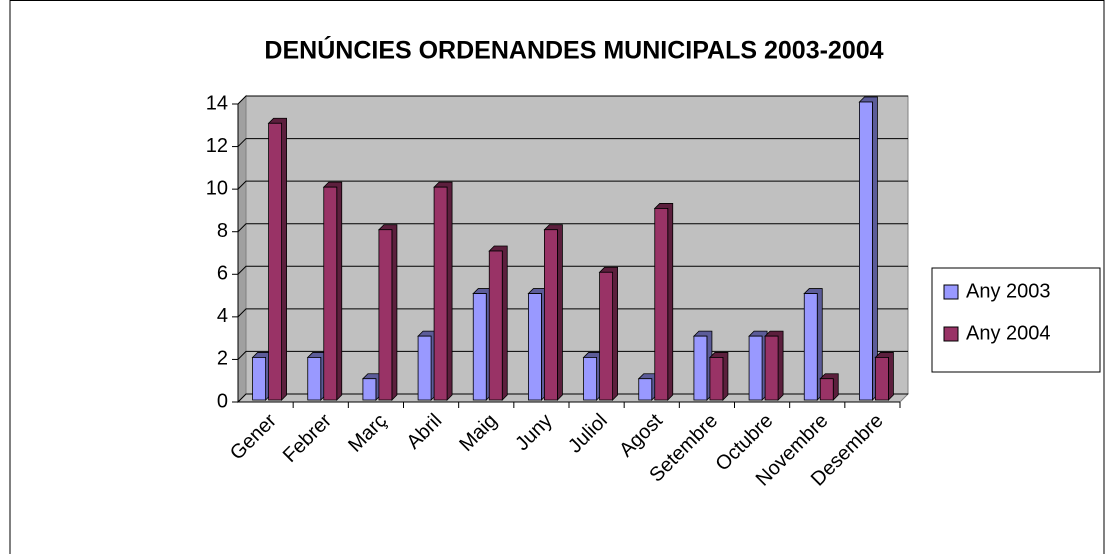  I want to click on y-tick-label: 6, so click(222, 274).